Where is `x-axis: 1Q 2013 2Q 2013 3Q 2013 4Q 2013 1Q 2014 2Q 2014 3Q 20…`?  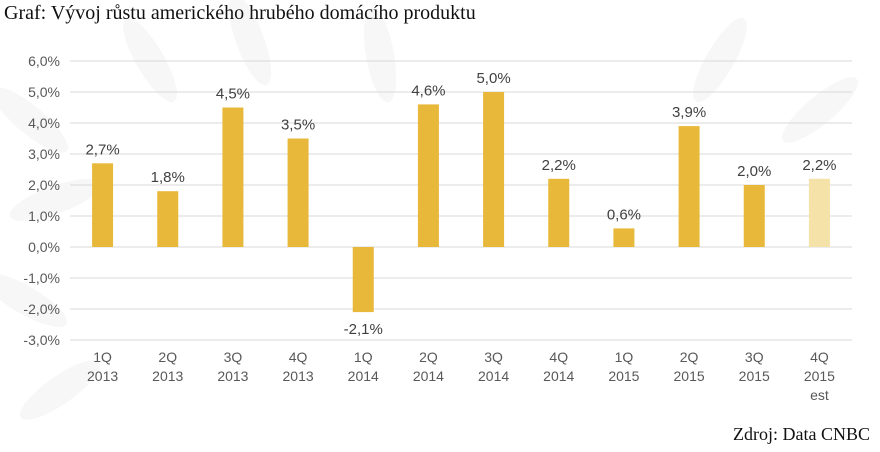
x-axis: 1Q 2013 2Q 2013 3Q 2013 4Q 2013 1Q 2014 2Q 2014 3Q 20… is located at coordinates (461, 376).